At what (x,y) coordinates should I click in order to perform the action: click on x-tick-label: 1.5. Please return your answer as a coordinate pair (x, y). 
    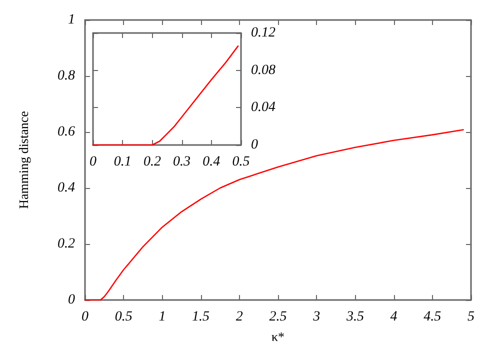
    Looking at the image, I should click on (201, 317).